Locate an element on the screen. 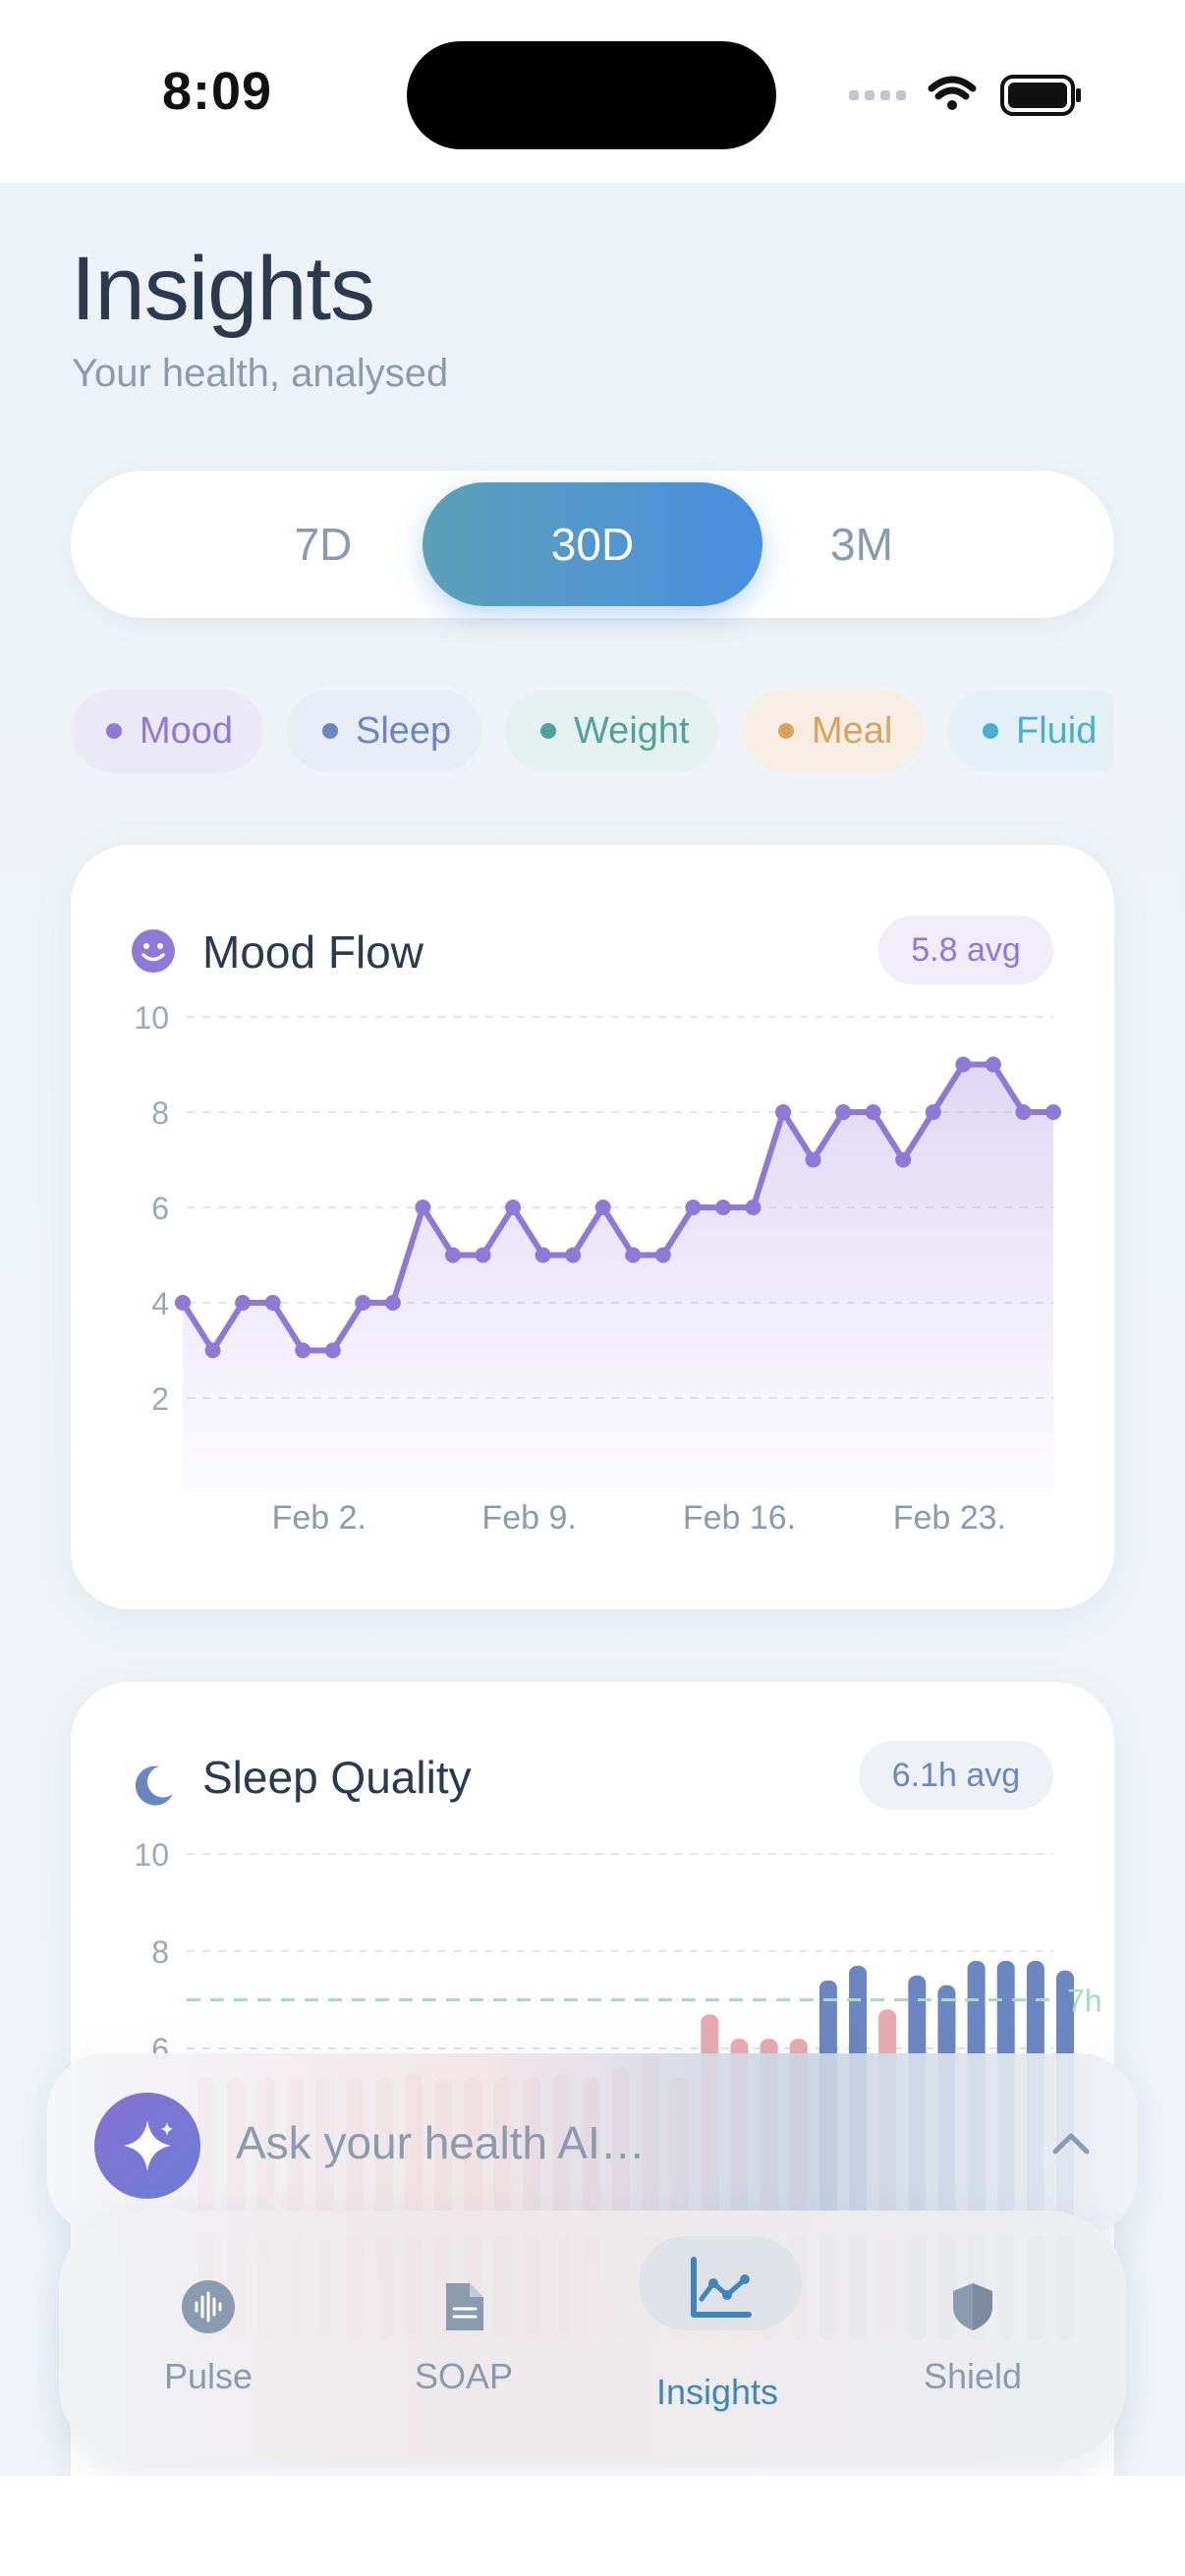  status-icons is located at coordinates (965, 95).